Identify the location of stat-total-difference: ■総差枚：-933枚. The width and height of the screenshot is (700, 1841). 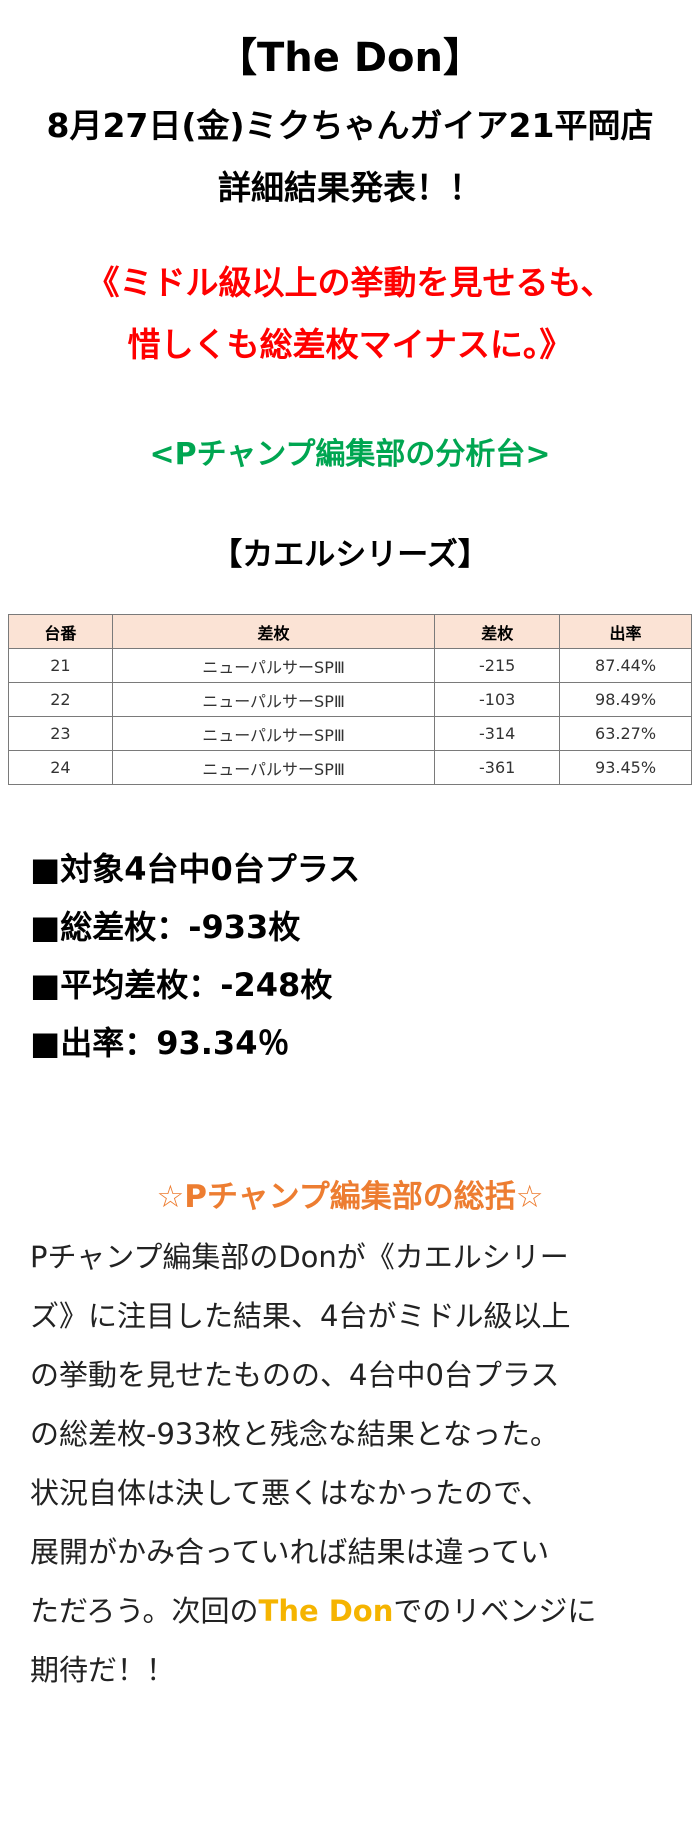
(165, 927).